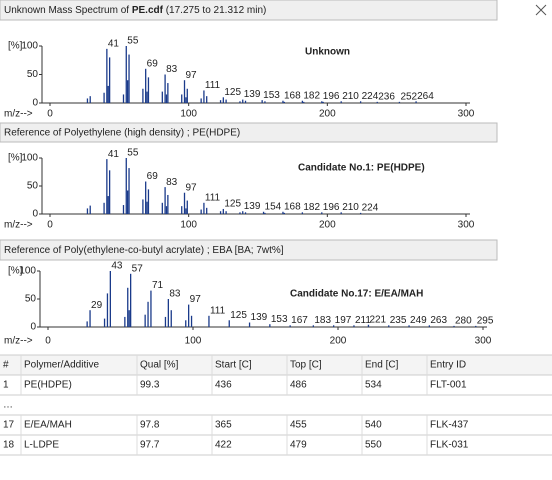 The width and height of the screenshot is (552, 480). What do you see at coordinates (117, 266) in the screenshot?
I see `peak-label: 43` at bounding box center [117, 266].